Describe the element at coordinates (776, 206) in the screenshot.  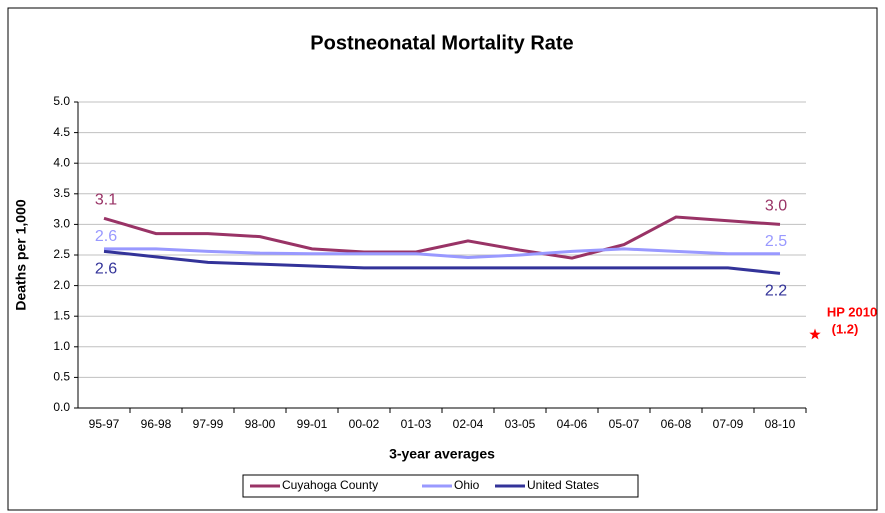
I see `data-label: 3.0` at that location.